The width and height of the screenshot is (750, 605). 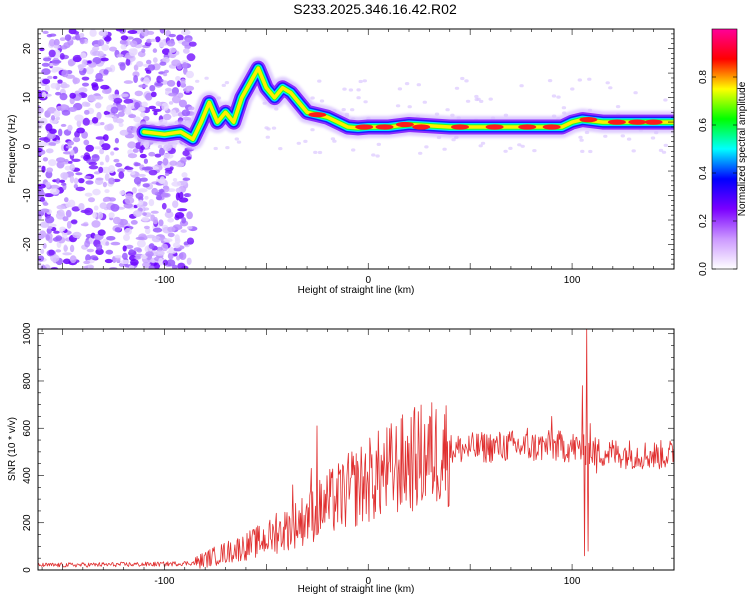 I want to click on snr-x-tick-label: 100, so click(x=572, y=581).